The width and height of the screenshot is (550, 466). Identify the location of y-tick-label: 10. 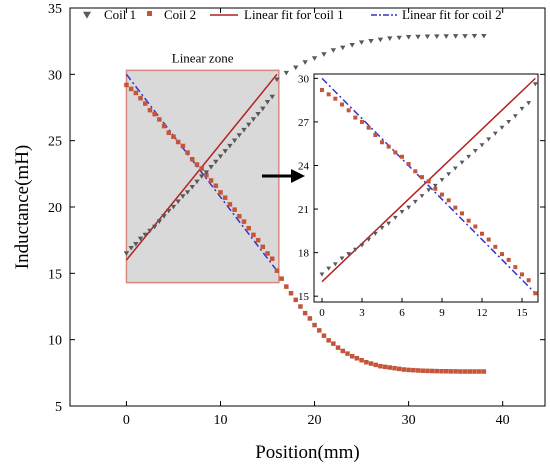
(55, 341).